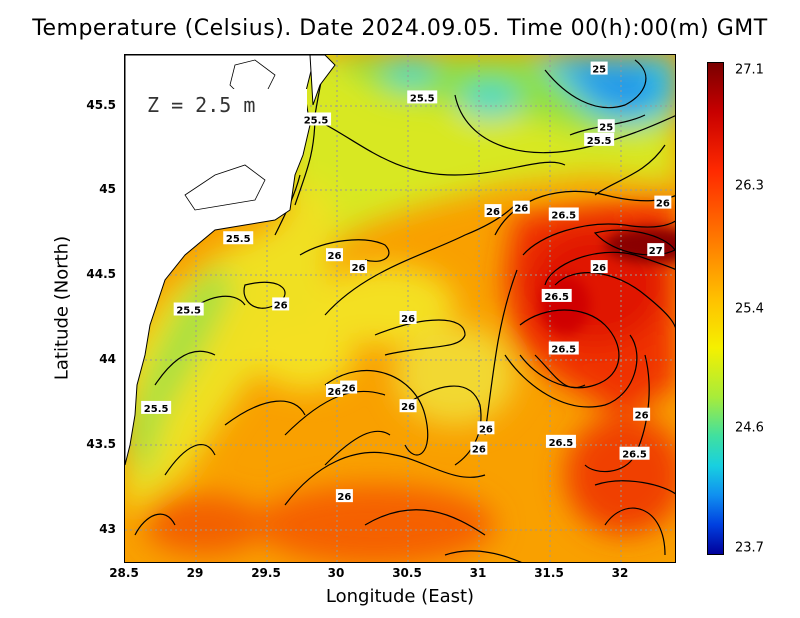 The image size is (800, 618). I want to click on colorbar-tick: 25.4, so click(749, 309).